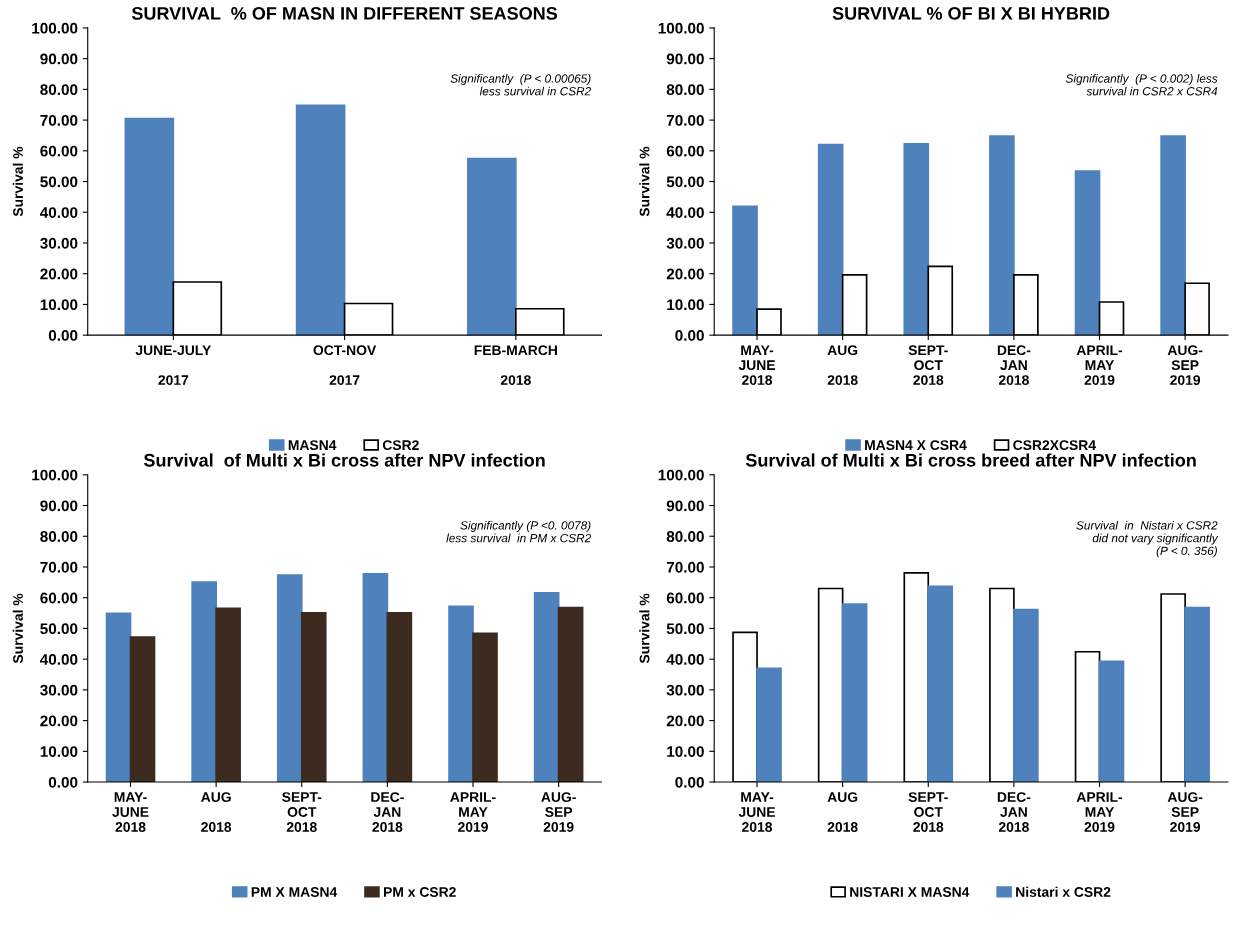 The height and width of the screenshot is (931, 1253). Describe the element at coordinates (1141, 85) in the screenshot. I see `annotation: Significantly (P < 0.002) less survival in CSR2 x CSR4` at that location.